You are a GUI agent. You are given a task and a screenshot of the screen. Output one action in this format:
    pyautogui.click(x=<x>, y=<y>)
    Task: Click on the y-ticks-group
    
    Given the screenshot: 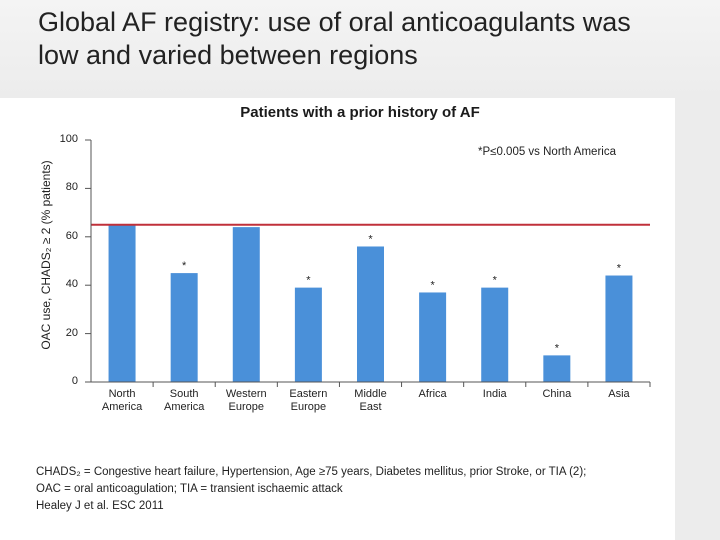 What is the action you would take?
    pyautogui.click(x=88, y=261)
    